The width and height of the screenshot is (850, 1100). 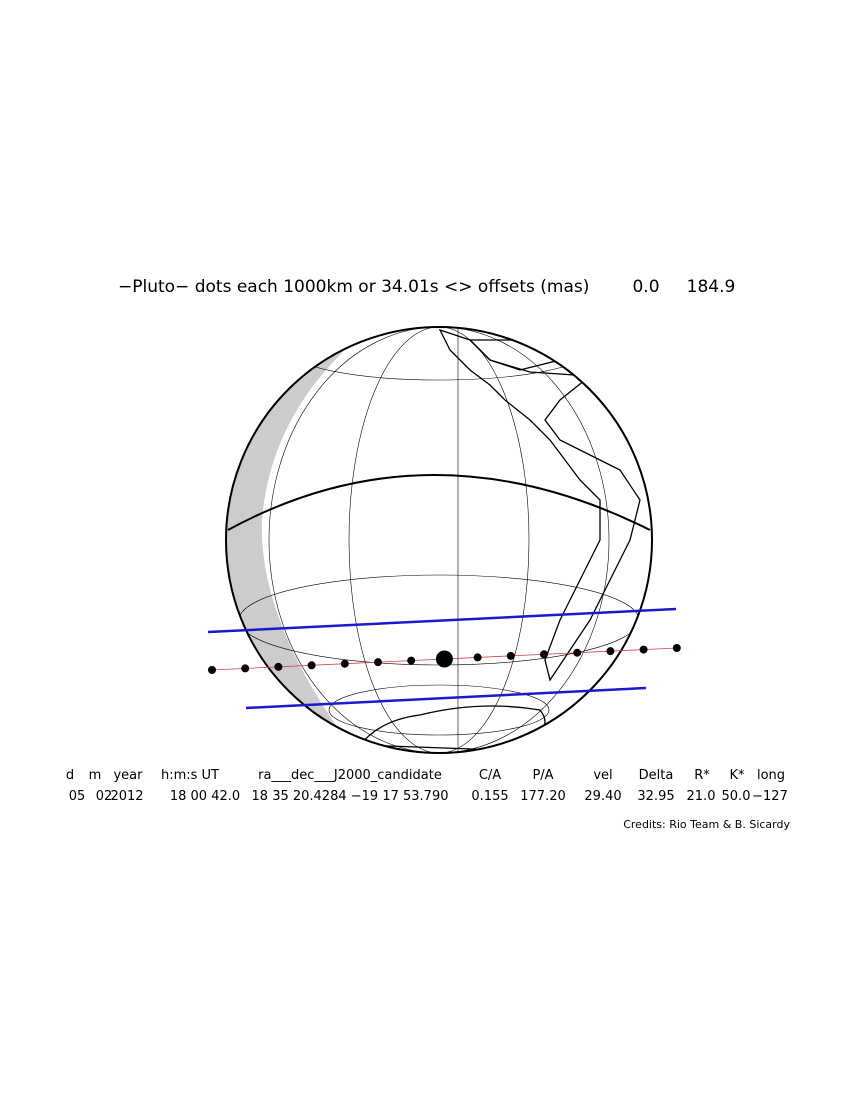 What do you see at coordinates (602, 796) in the screenshot?
I see `column-value: 29.40` at bounding box center [602, 796].